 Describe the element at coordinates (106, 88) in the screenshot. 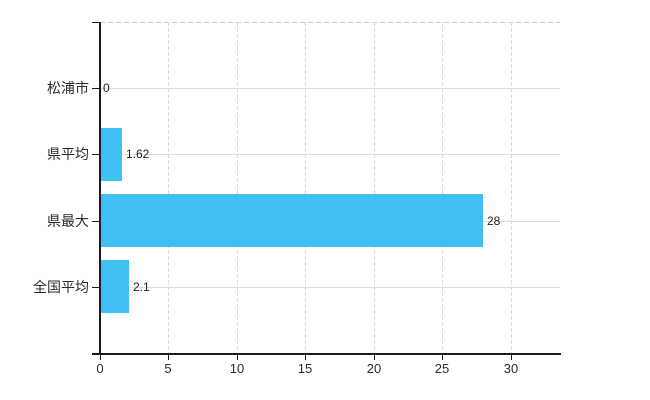

I see `value-label: 0` at that location.